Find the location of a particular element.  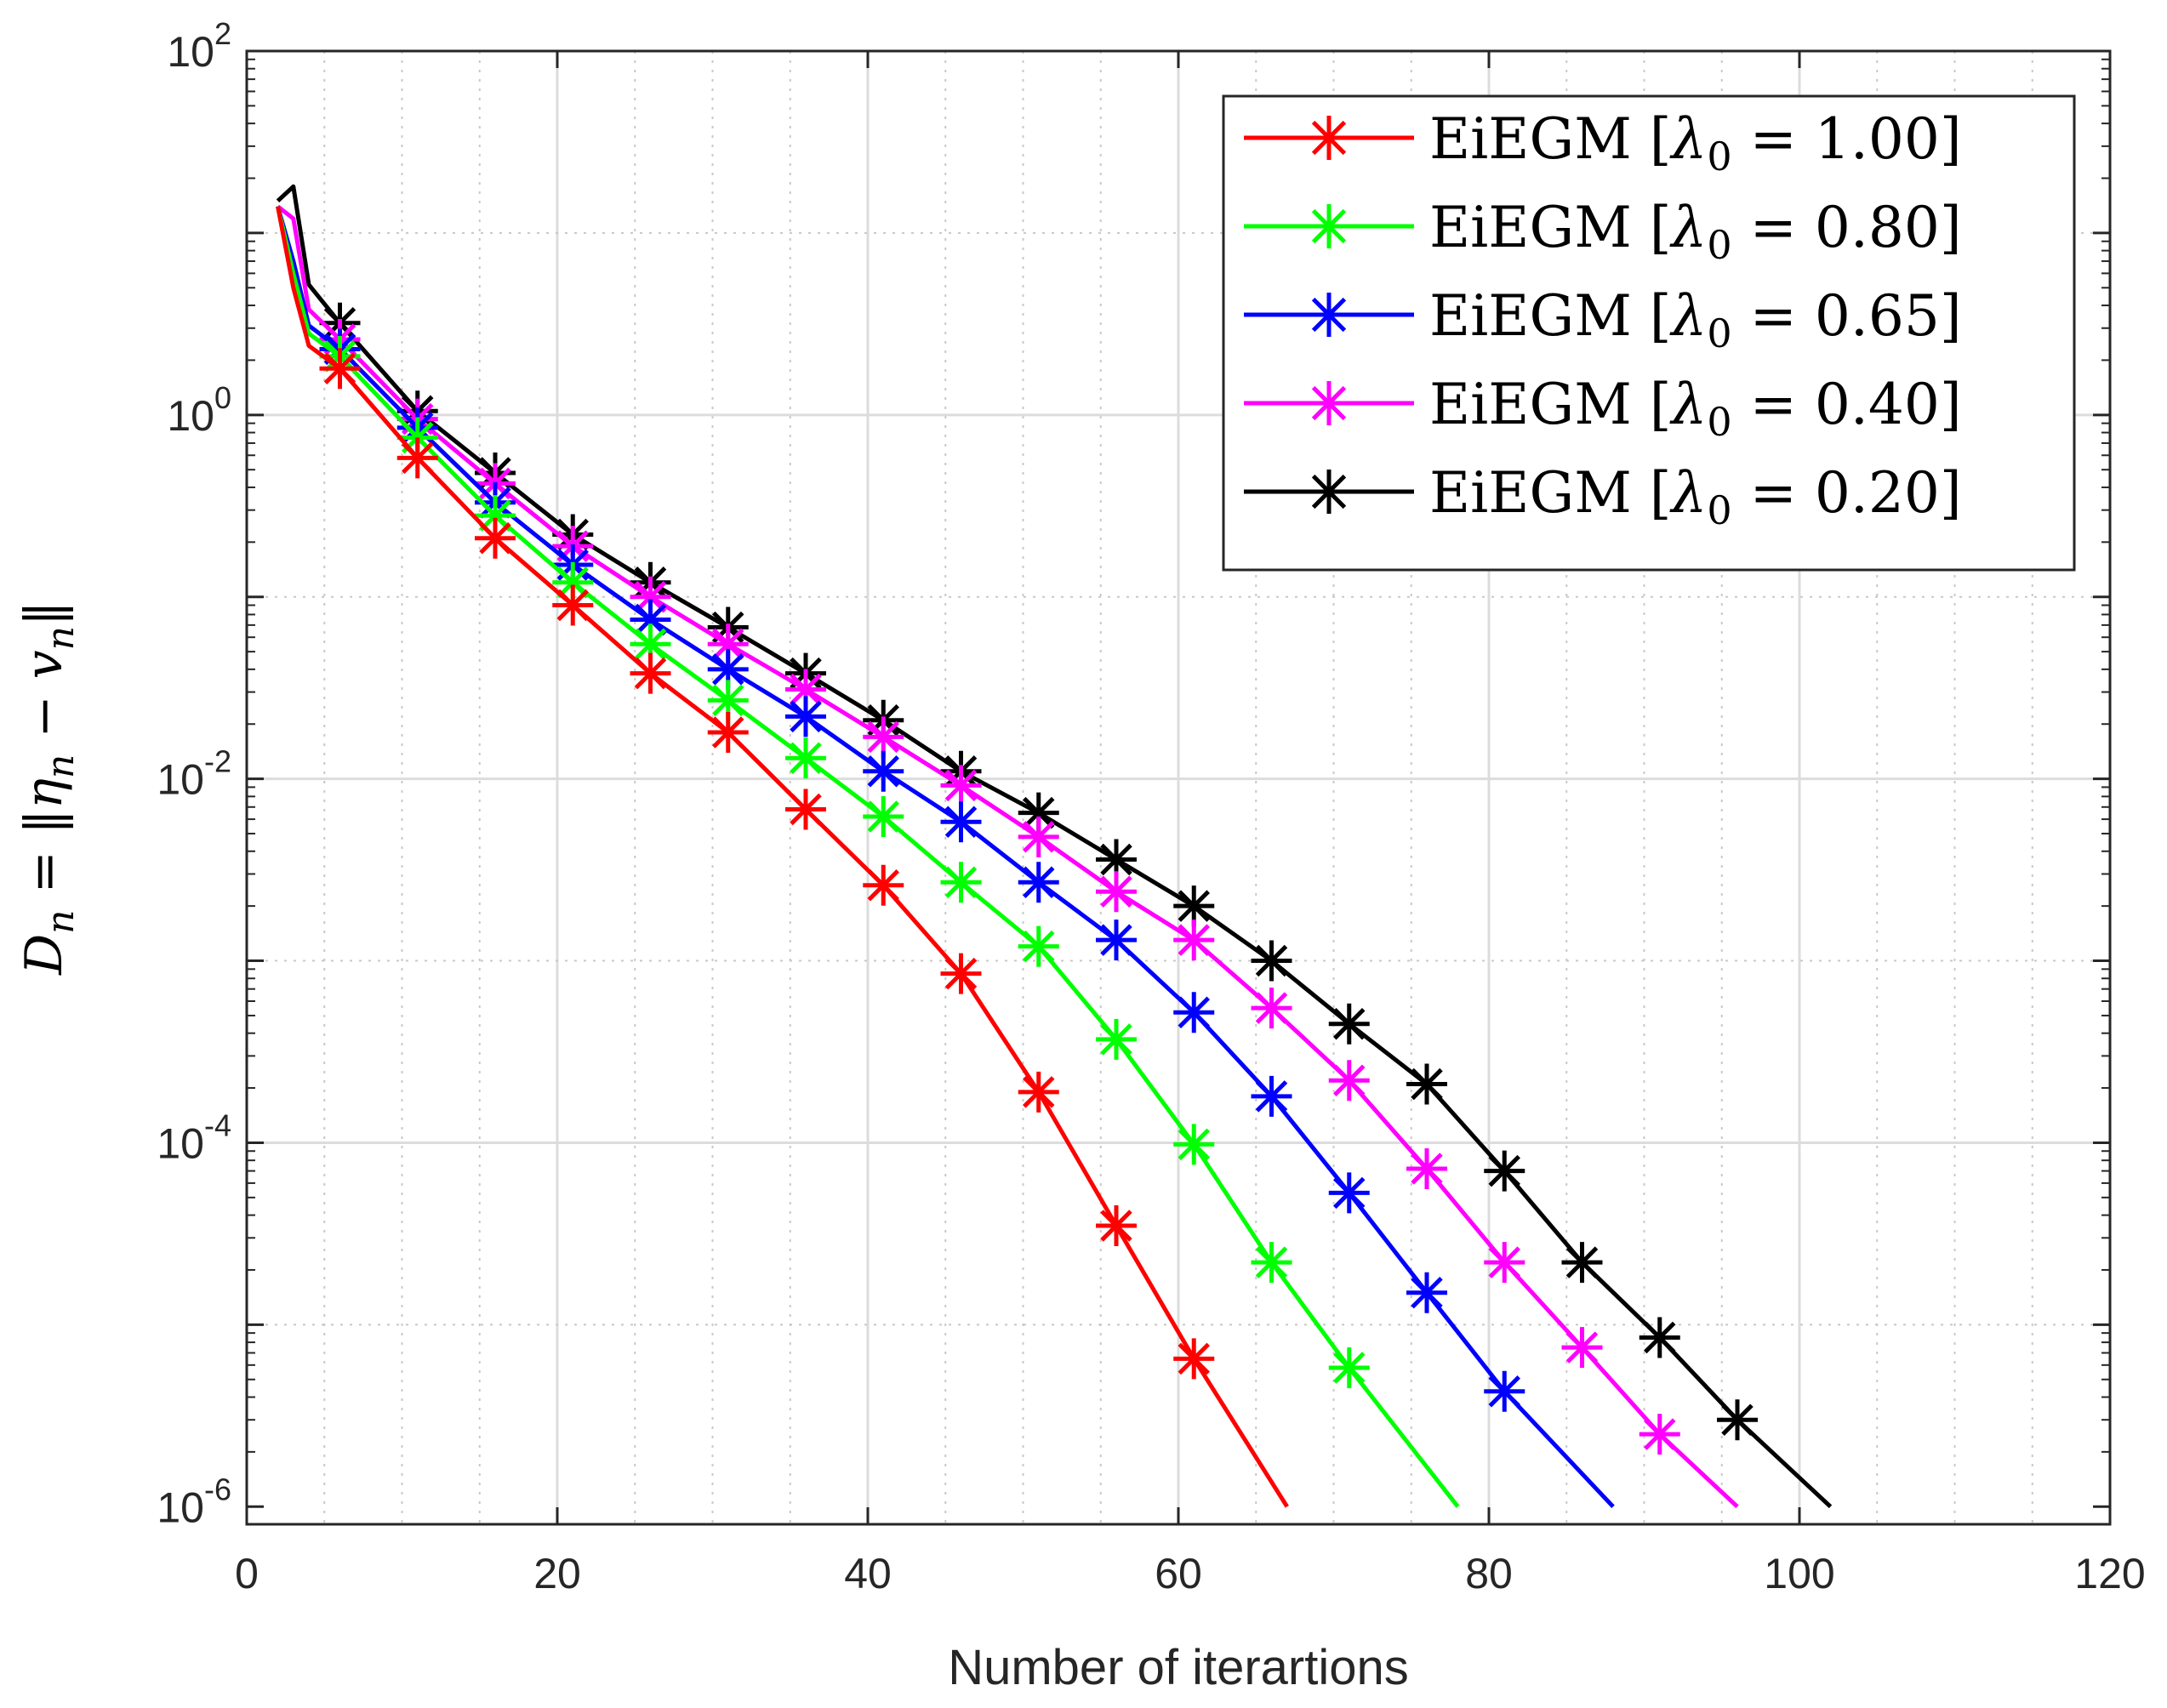

legend-label: EiEGM [λ0 = 0.65] is located at coordinates (1695, 319).